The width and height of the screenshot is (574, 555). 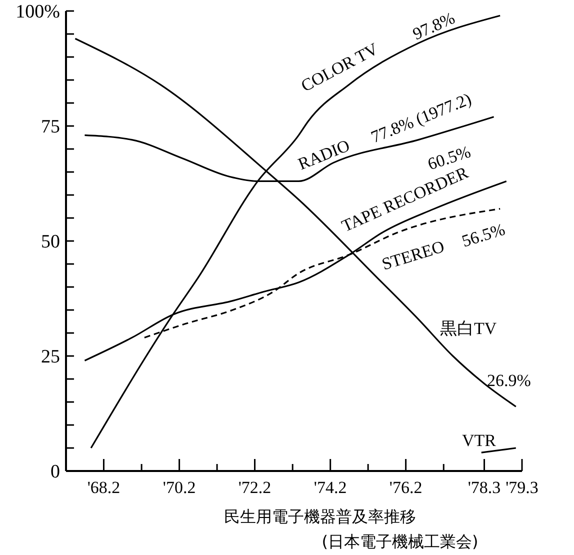 I want to click on annotation: 97.8%, so click(x=434, y=26).